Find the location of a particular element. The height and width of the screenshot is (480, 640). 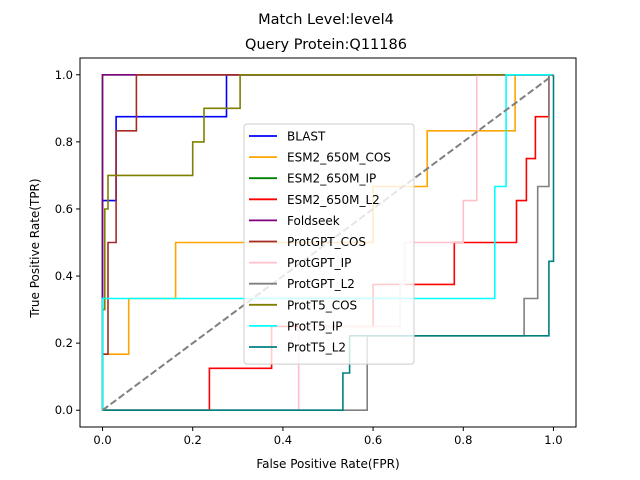

legend-label: ProtGPT_L2 is located at coordinates (321, 284).